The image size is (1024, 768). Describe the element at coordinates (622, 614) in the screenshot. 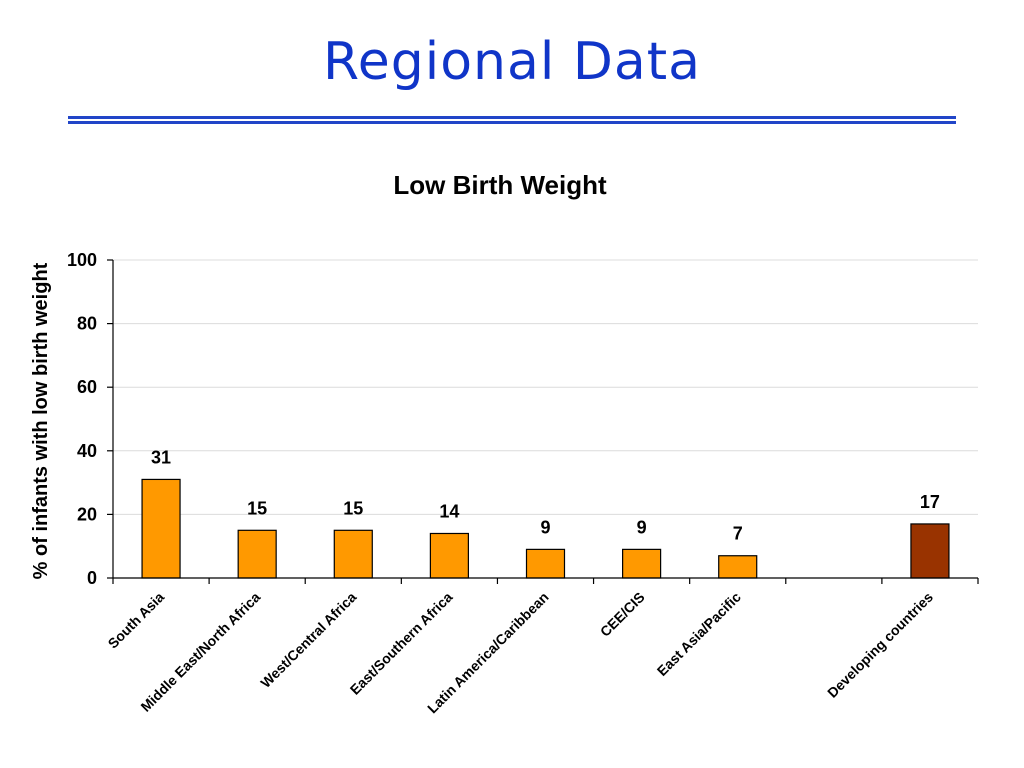

I see `category-label: CEE/CIS` at that location.